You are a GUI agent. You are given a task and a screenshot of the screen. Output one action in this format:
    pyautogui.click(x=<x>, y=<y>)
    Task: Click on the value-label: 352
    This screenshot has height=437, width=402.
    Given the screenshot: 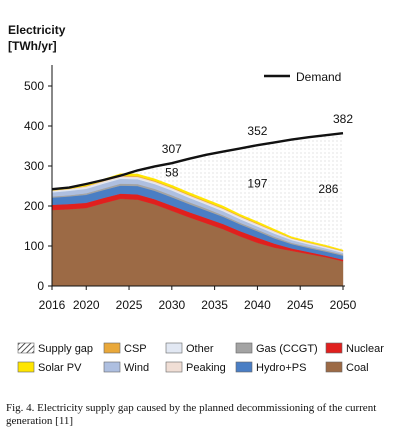 What is the action you would take?
    pyautogui.click(x=257, y=131)
    